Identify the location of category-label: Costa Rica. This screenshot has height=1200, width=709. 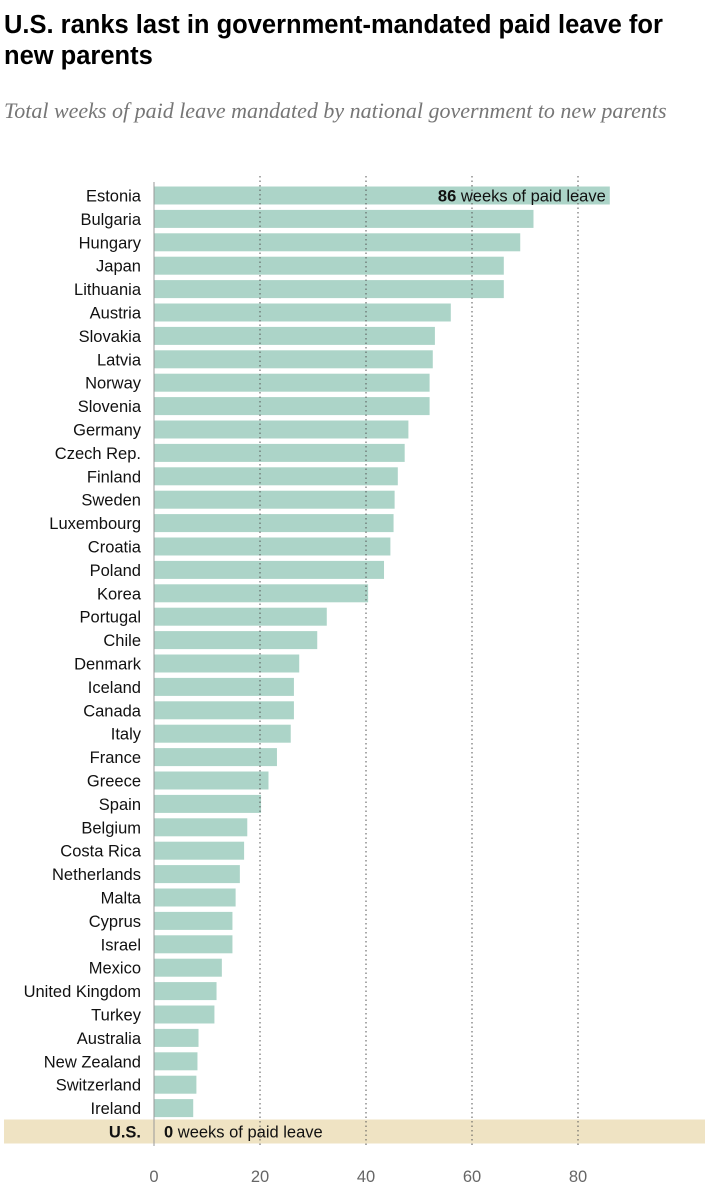
(101, 852).